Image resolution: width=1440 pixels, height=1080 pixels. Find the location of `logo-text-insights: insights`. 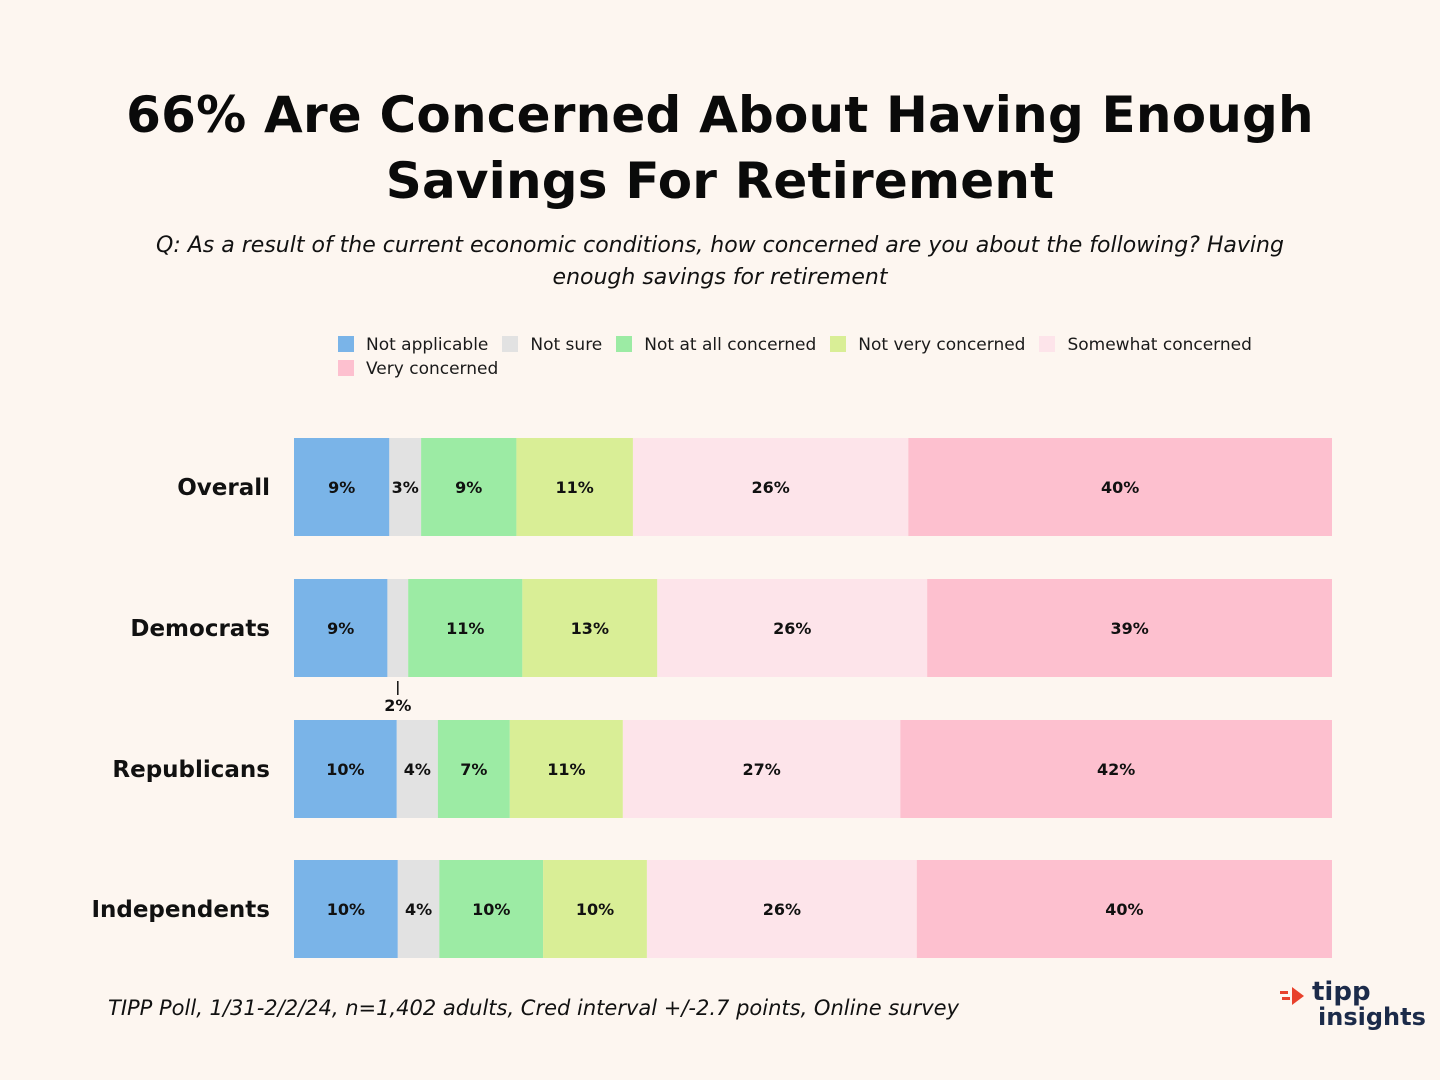

logo-text-insights: insights is located at coordinates (1372, 1017).